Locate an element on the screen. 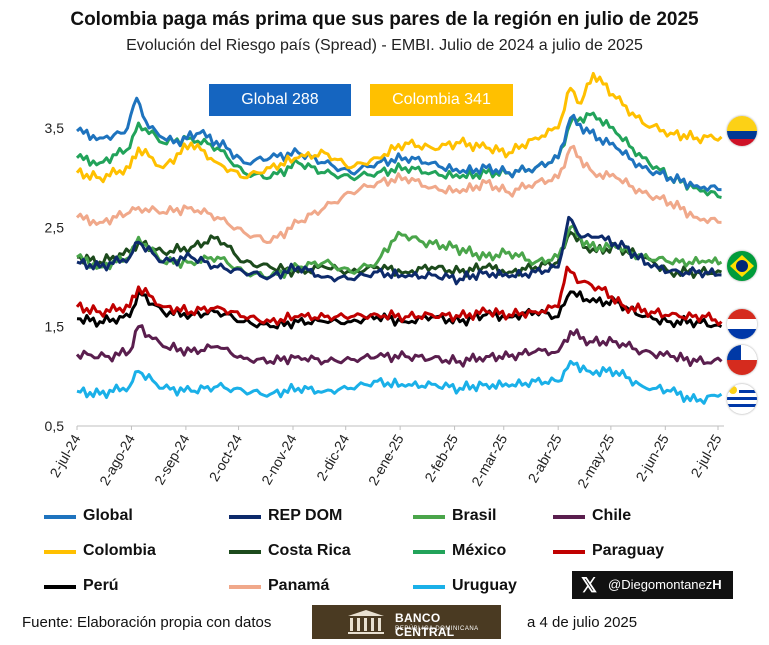  legend-label: Colombia is located at coordinates (119, 550).